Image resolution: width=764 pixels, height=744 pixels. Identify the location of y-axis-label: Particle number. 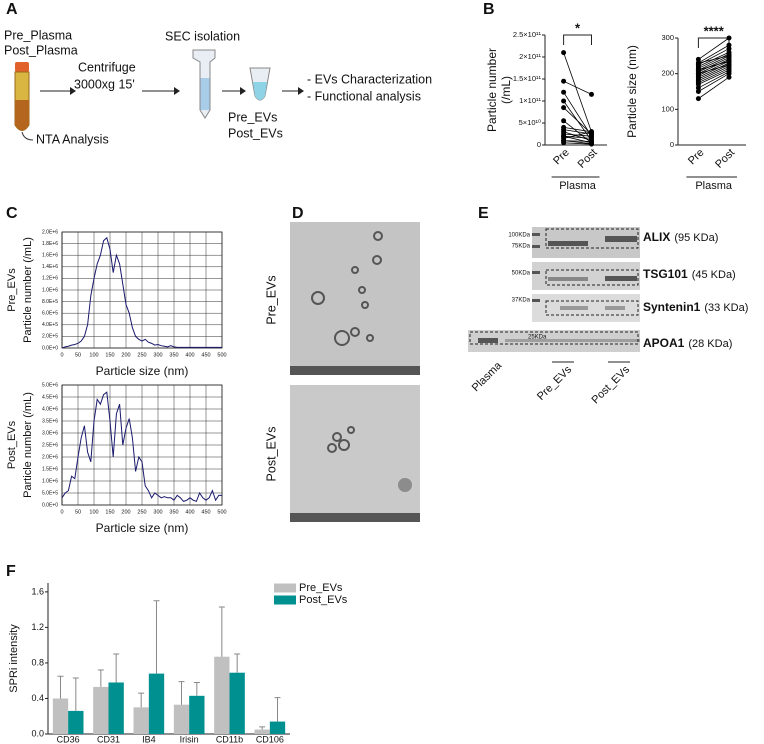
(492, 90).